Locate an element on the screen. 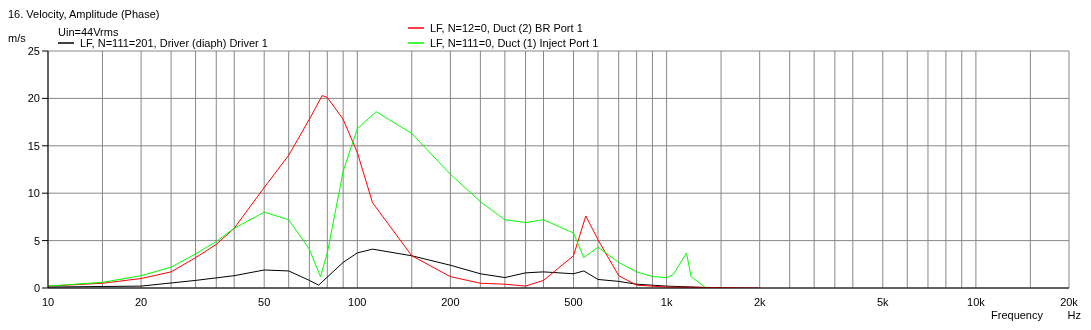 The image size is (1091, 330). x-tick-label: 1k is located at coordinates (666, 302).